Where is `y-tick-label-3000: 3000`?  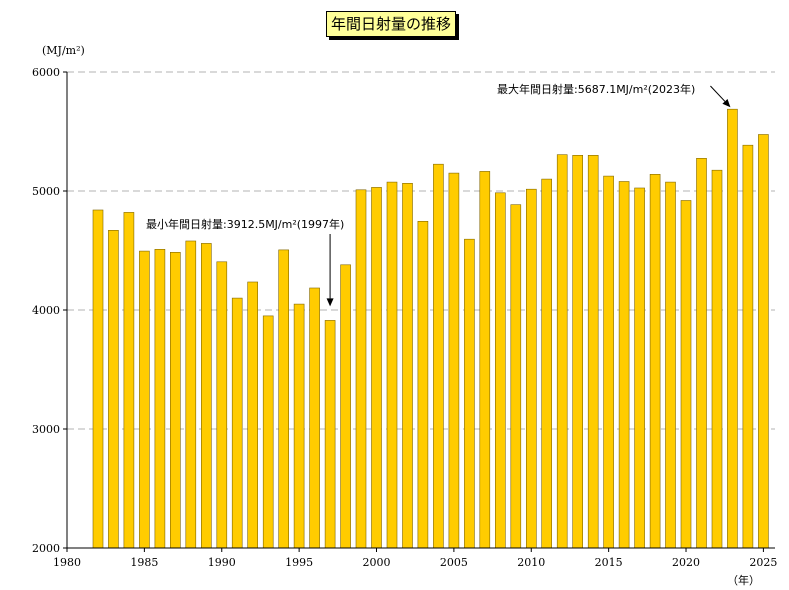
y-tick-label-3000: 3000 is located at coordinates (46, 429).